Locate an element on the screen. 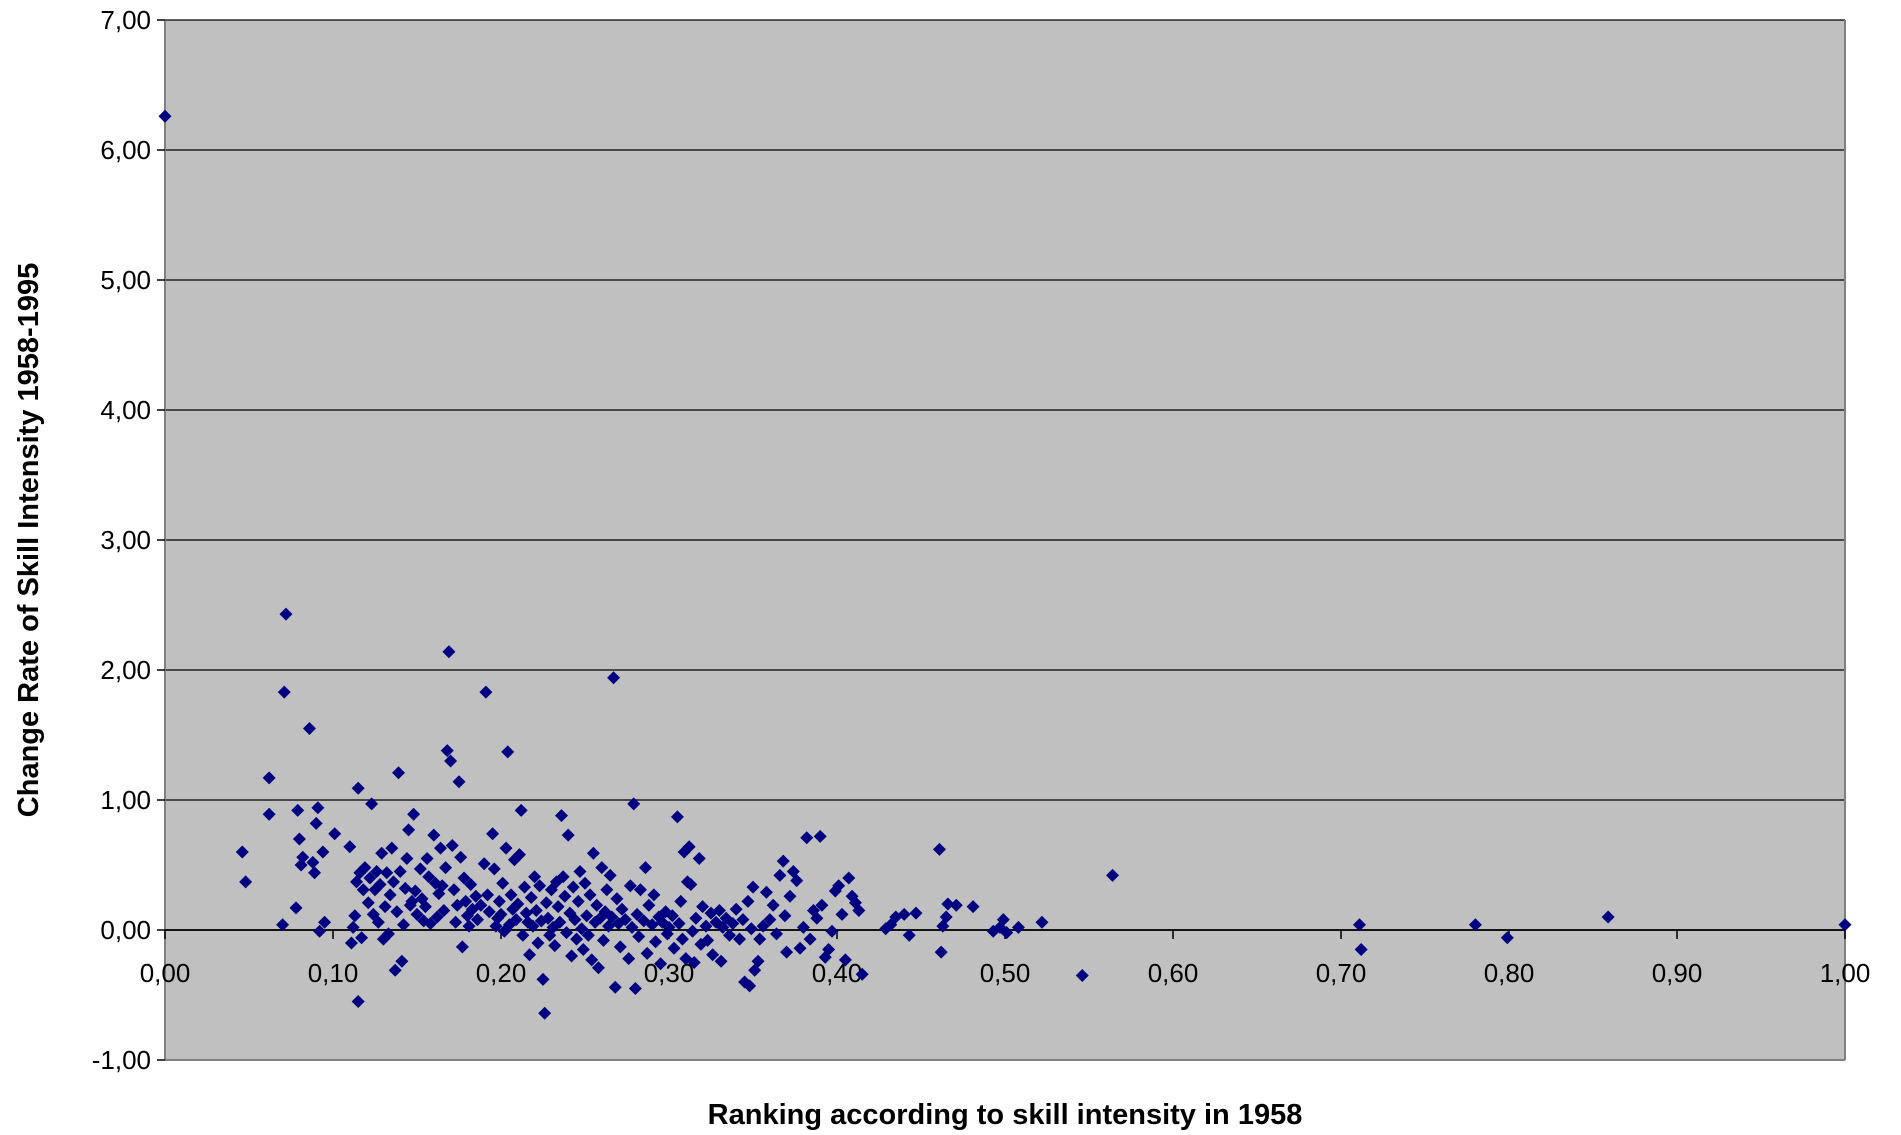  y-tick-label-2: 1,00 is located at coordinates (125, 800).